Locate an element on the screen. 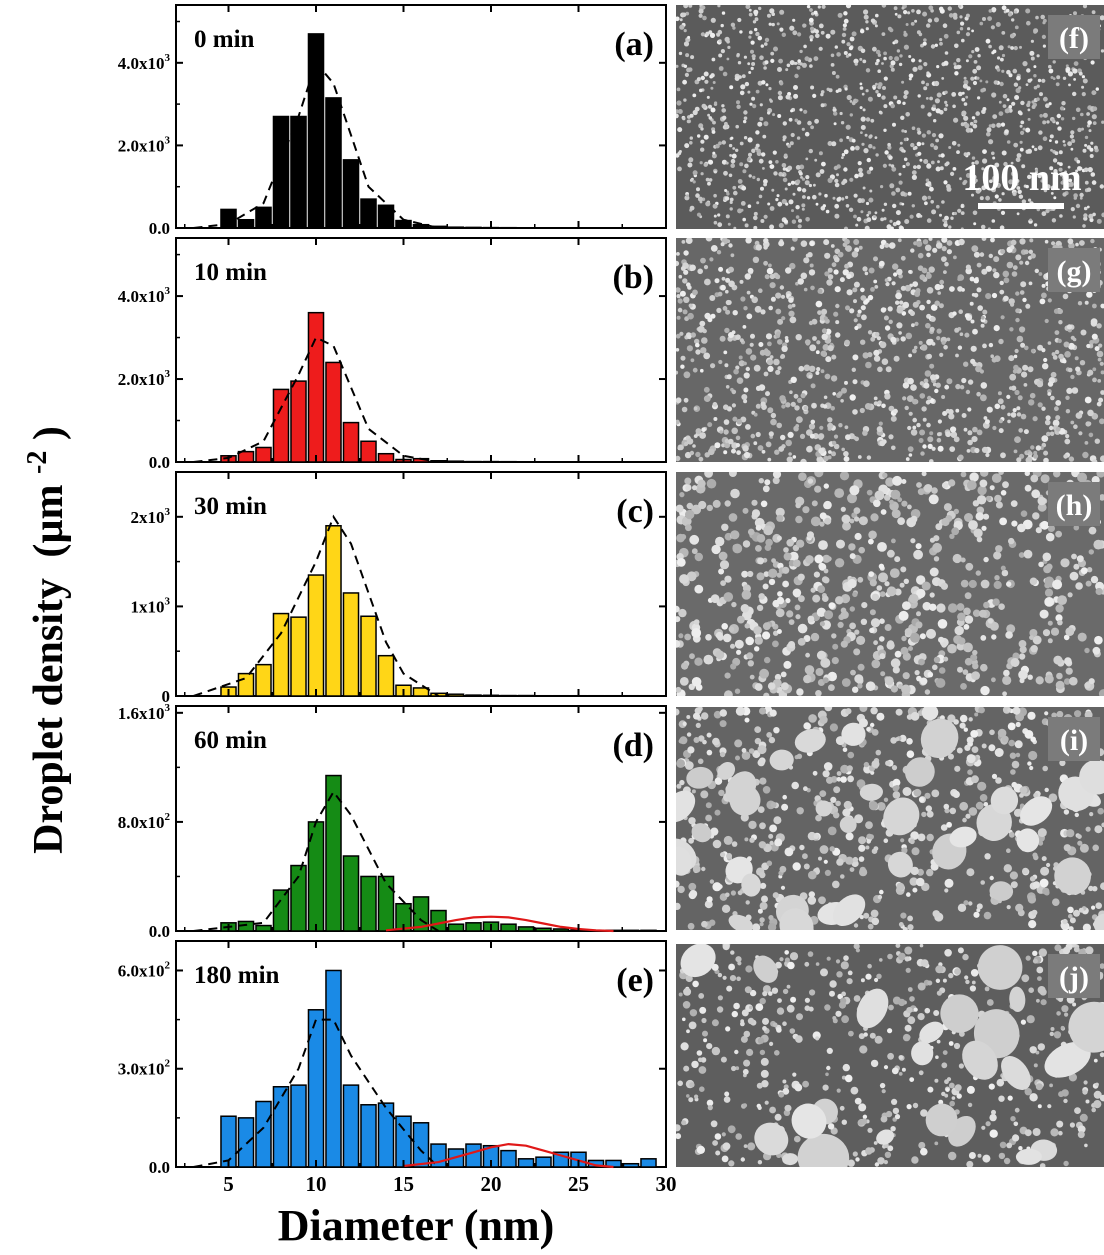  y-tick-label: 8.0x10² is located at coordinates (144, 821).